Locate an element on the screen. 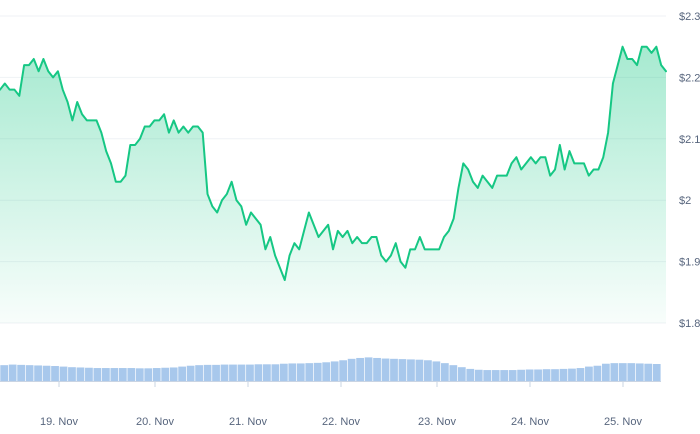 The width and height of the screenshot is (700, 434). x-tick-label: 19. Nov is located at coordinates (59, 422).